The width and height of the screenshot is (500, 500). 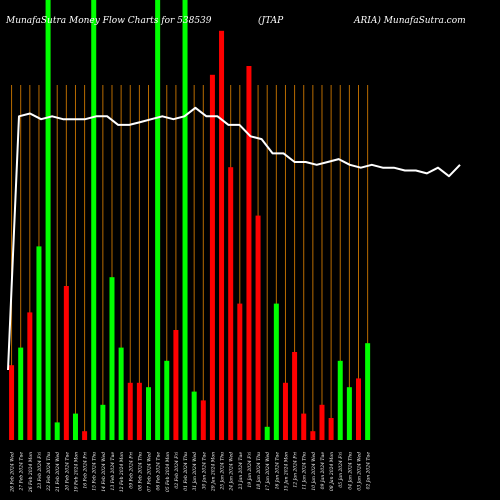 I want to click on x-tick-label: 08 Jan 2024 Mon, so click(x=332, y=471).